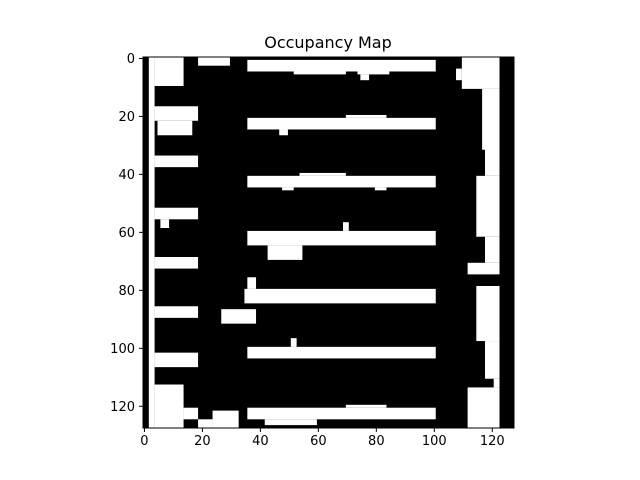 Image resolution: width=640 pixels, height=480 pixels. I want to click on x-tick-label-6: 120, so click(492, 441).